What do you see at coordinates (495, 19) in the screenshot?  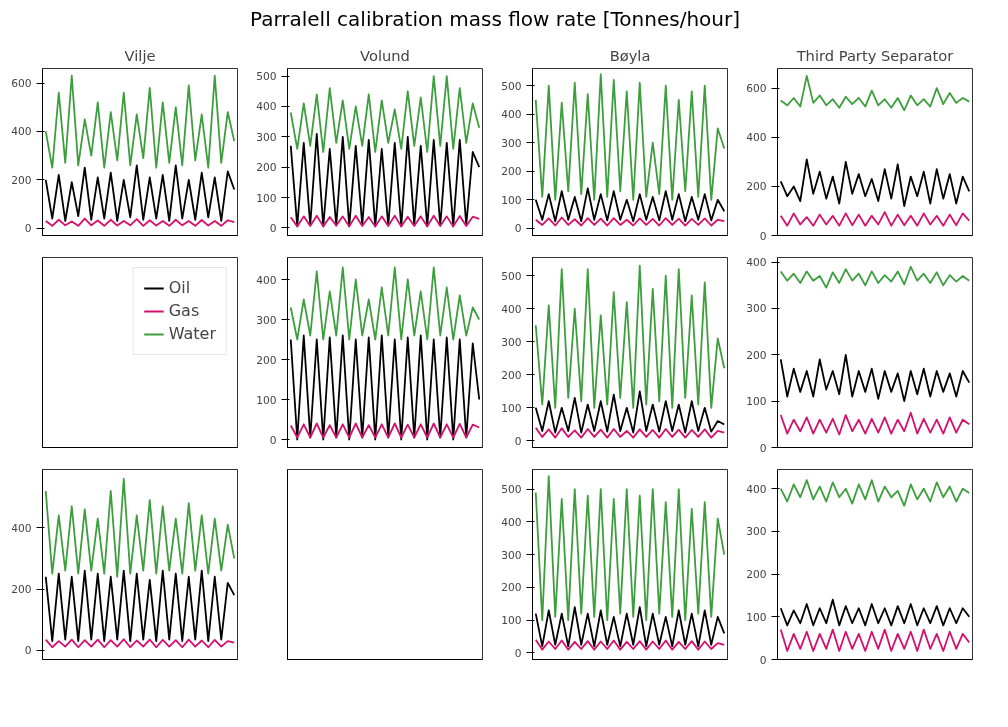 I see `text: Parralell calibration mass flow rate [Tonnes/hour]` at bounding box center [495, 19].